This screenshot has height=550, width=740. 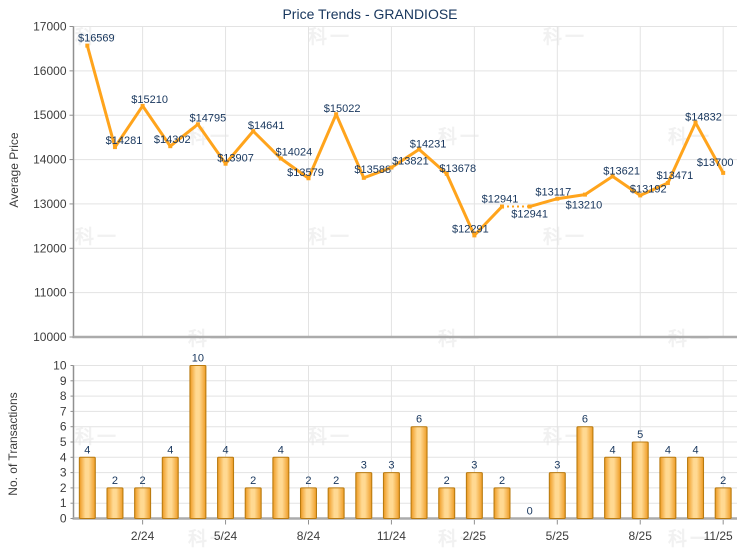 What do you see at coordinates (675, 176) in the screenshot?
I see `price-point-label: $13471` at bounding box center [675, 176].